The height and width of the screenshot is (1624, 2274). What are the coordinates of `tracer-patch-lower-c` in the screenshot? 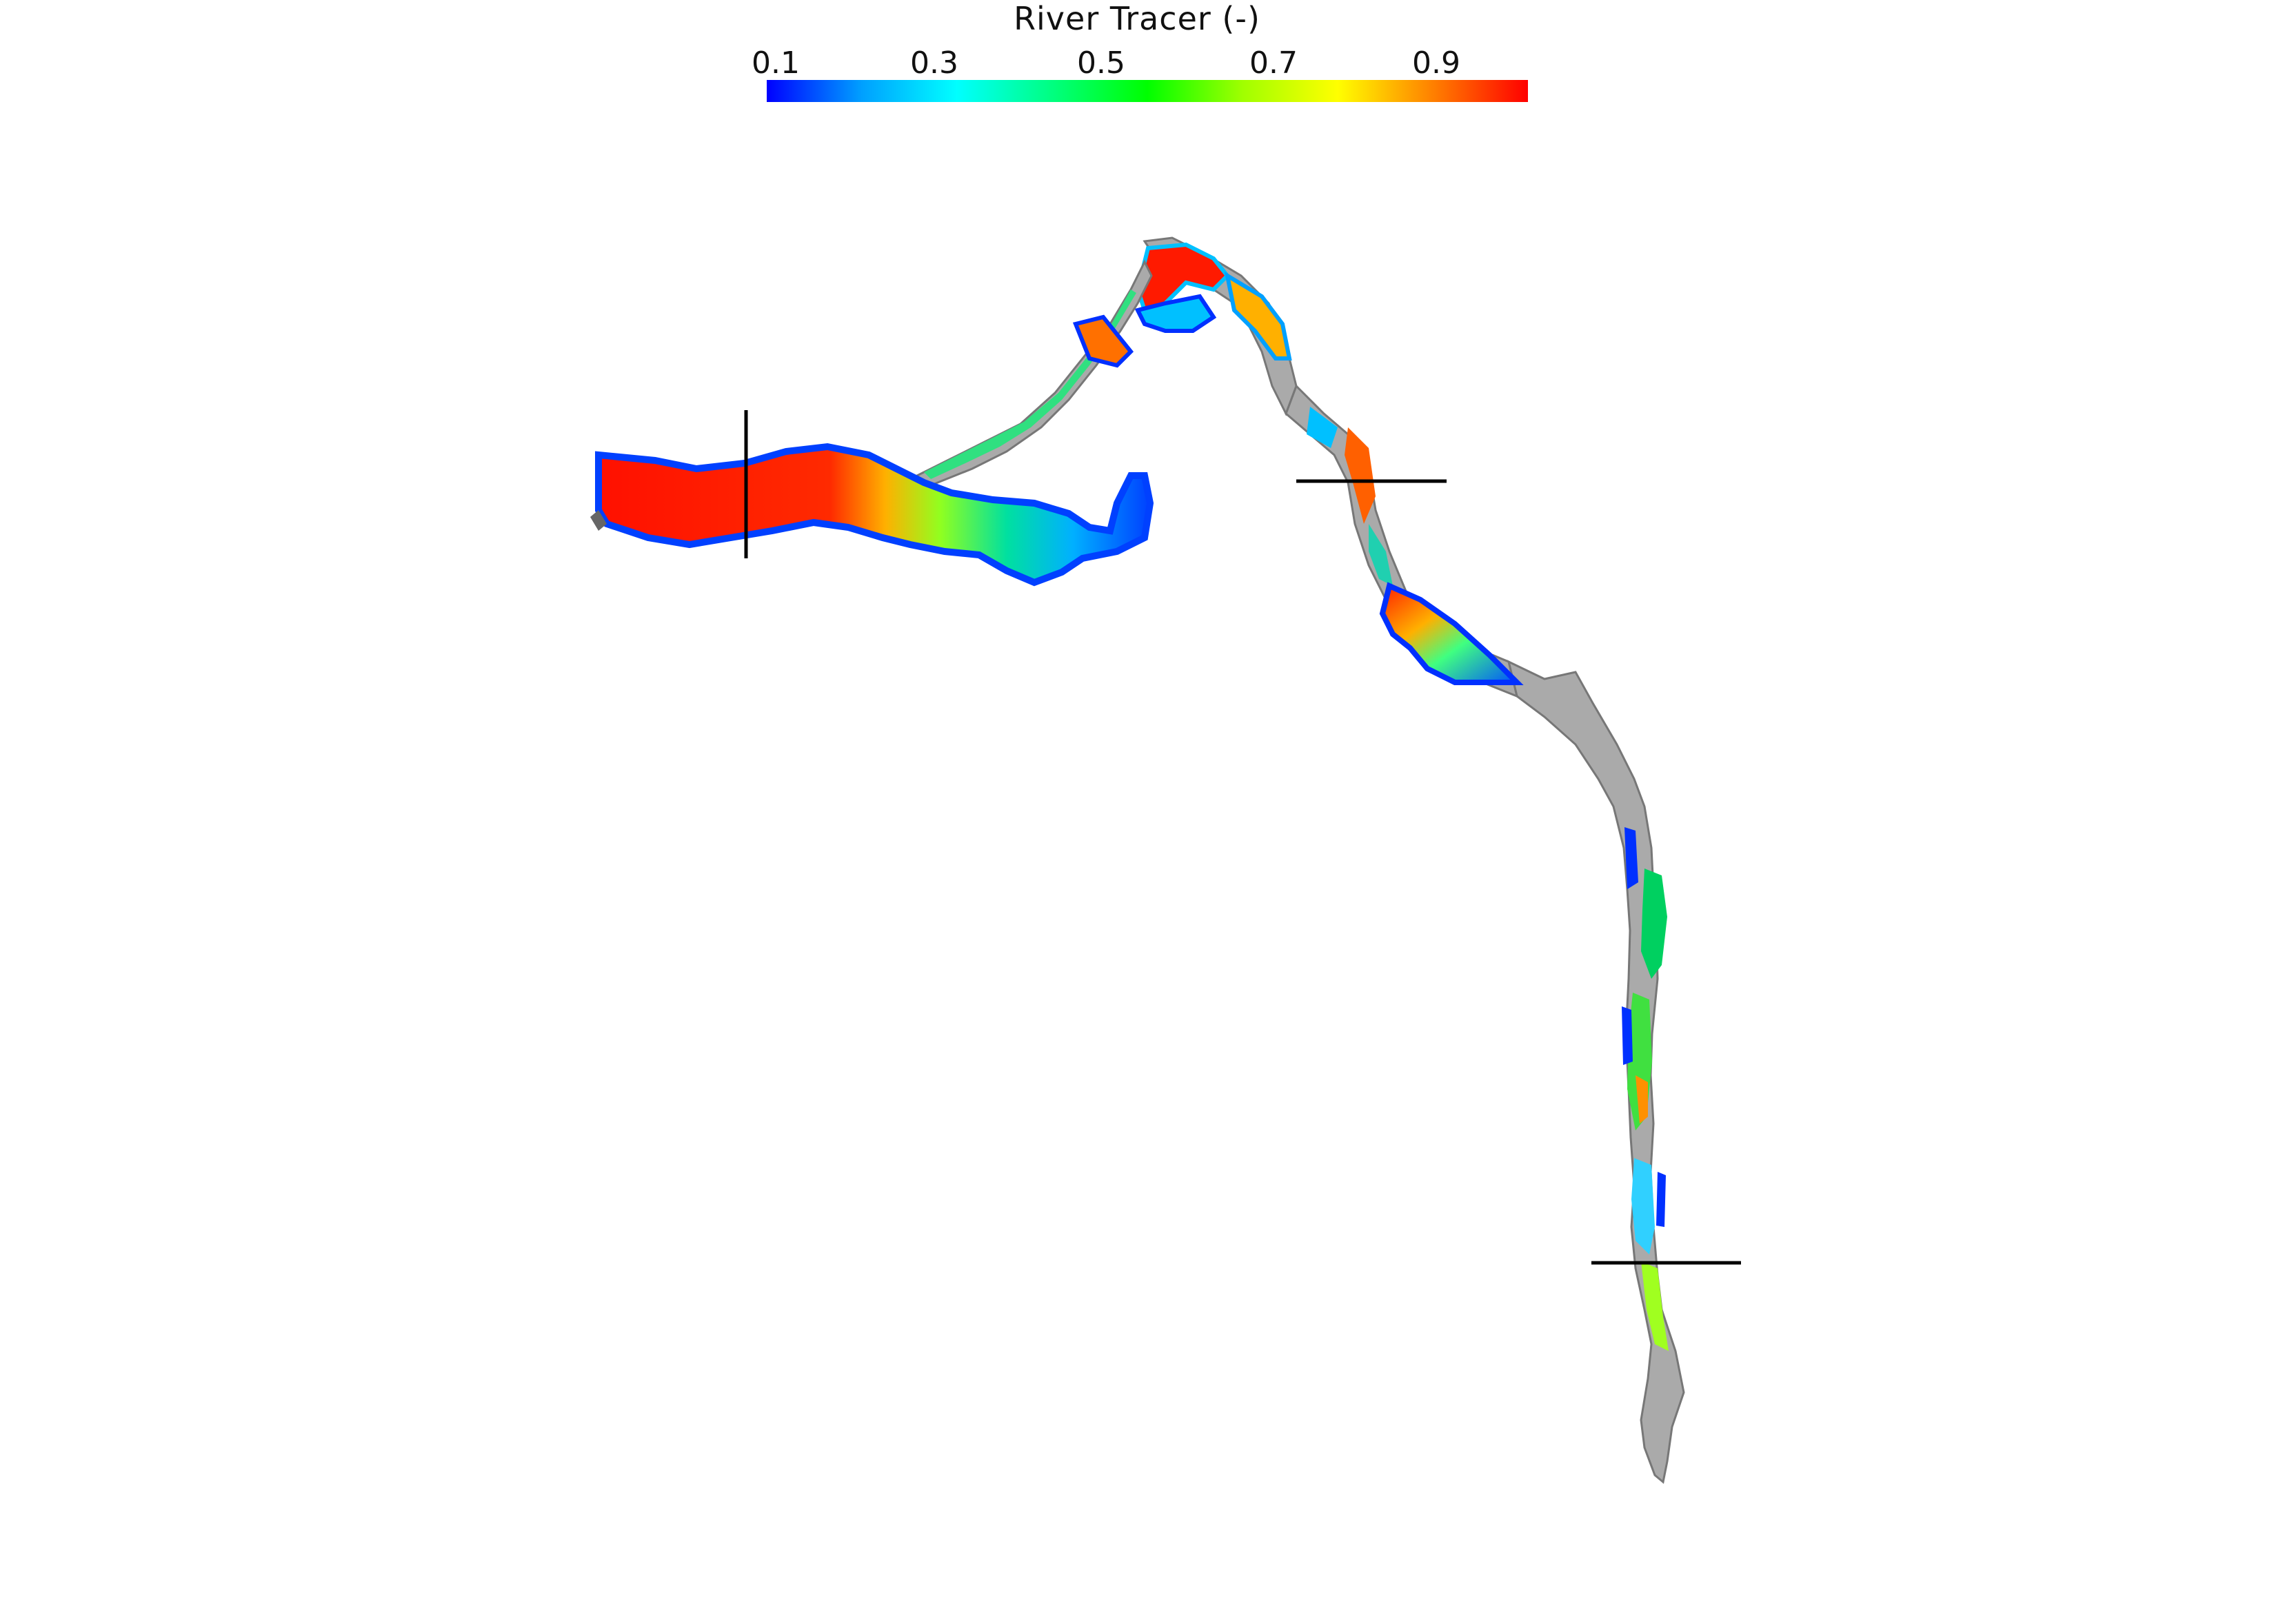 It's located at (1642, 1099).